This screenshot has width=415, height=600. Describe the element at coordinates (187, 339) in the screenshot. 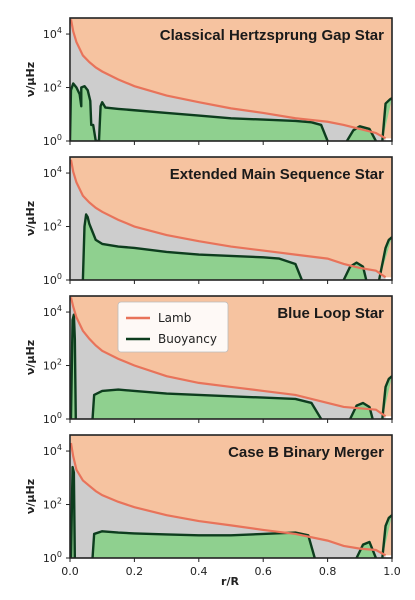

I see `legend-label: Buoyancy` at that location.